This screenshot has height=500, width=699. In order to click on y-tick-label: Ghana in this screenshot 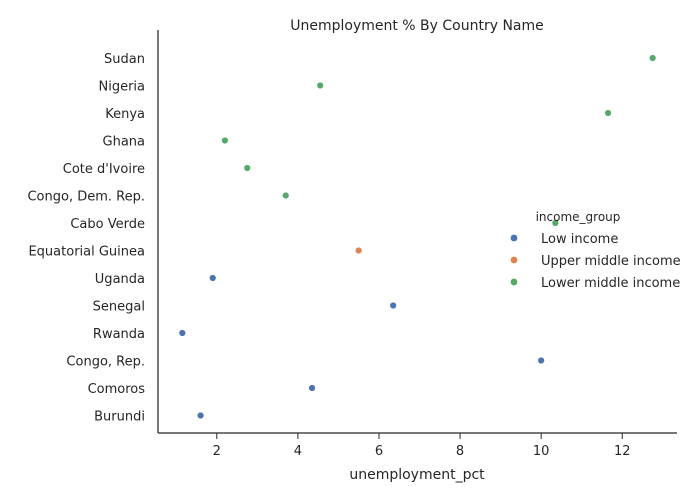, I will do `click(124, 142)`.